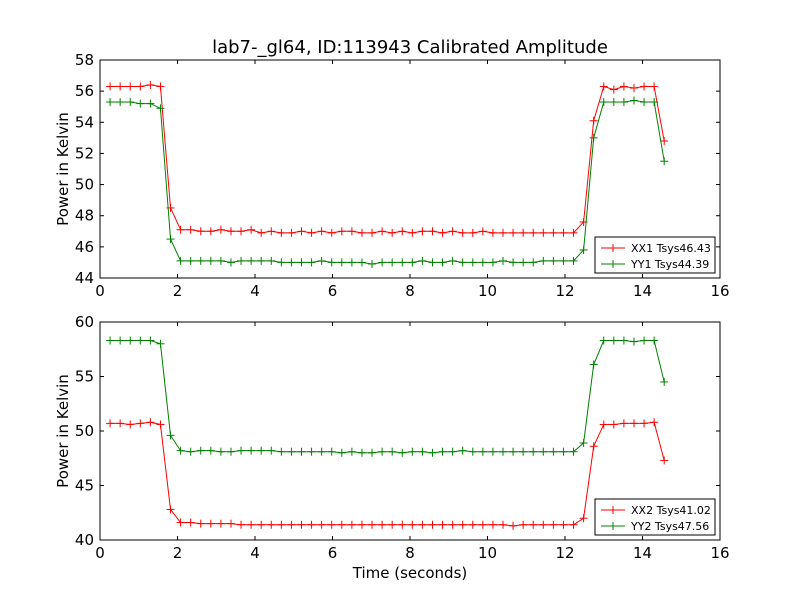 This screenshot has height=604, width=800. I want to click on x-tick-label: 10, so click(487, 291).